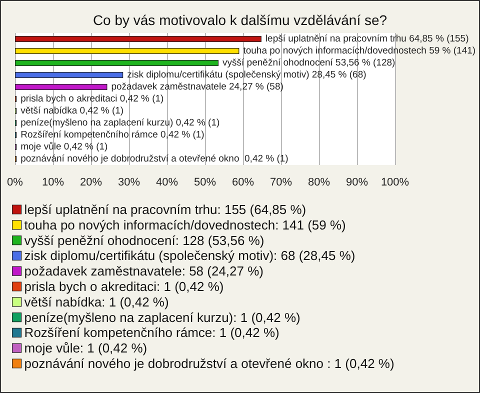  What do you see at coordinates (162, 317) in the screenshot?
I see `legend-label: peníze(myšleno na zaplacení kurzu): 1 (0,42 %)` at bounding box center [162, 317].